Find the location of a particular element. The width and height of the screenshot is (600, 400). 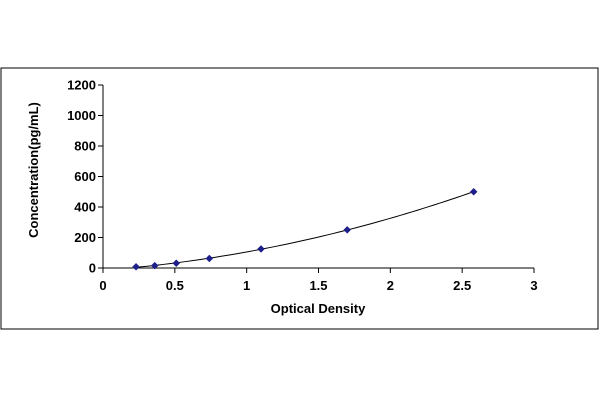

x-tick-label: 0 is located at coordinates (102, 285).